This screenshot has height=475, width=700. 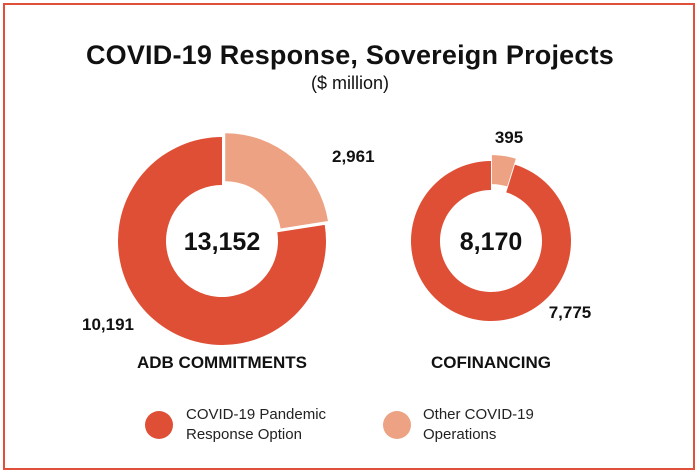 I want to click on total-label-cofinancing: 8,170, so click(x=491, y=242).